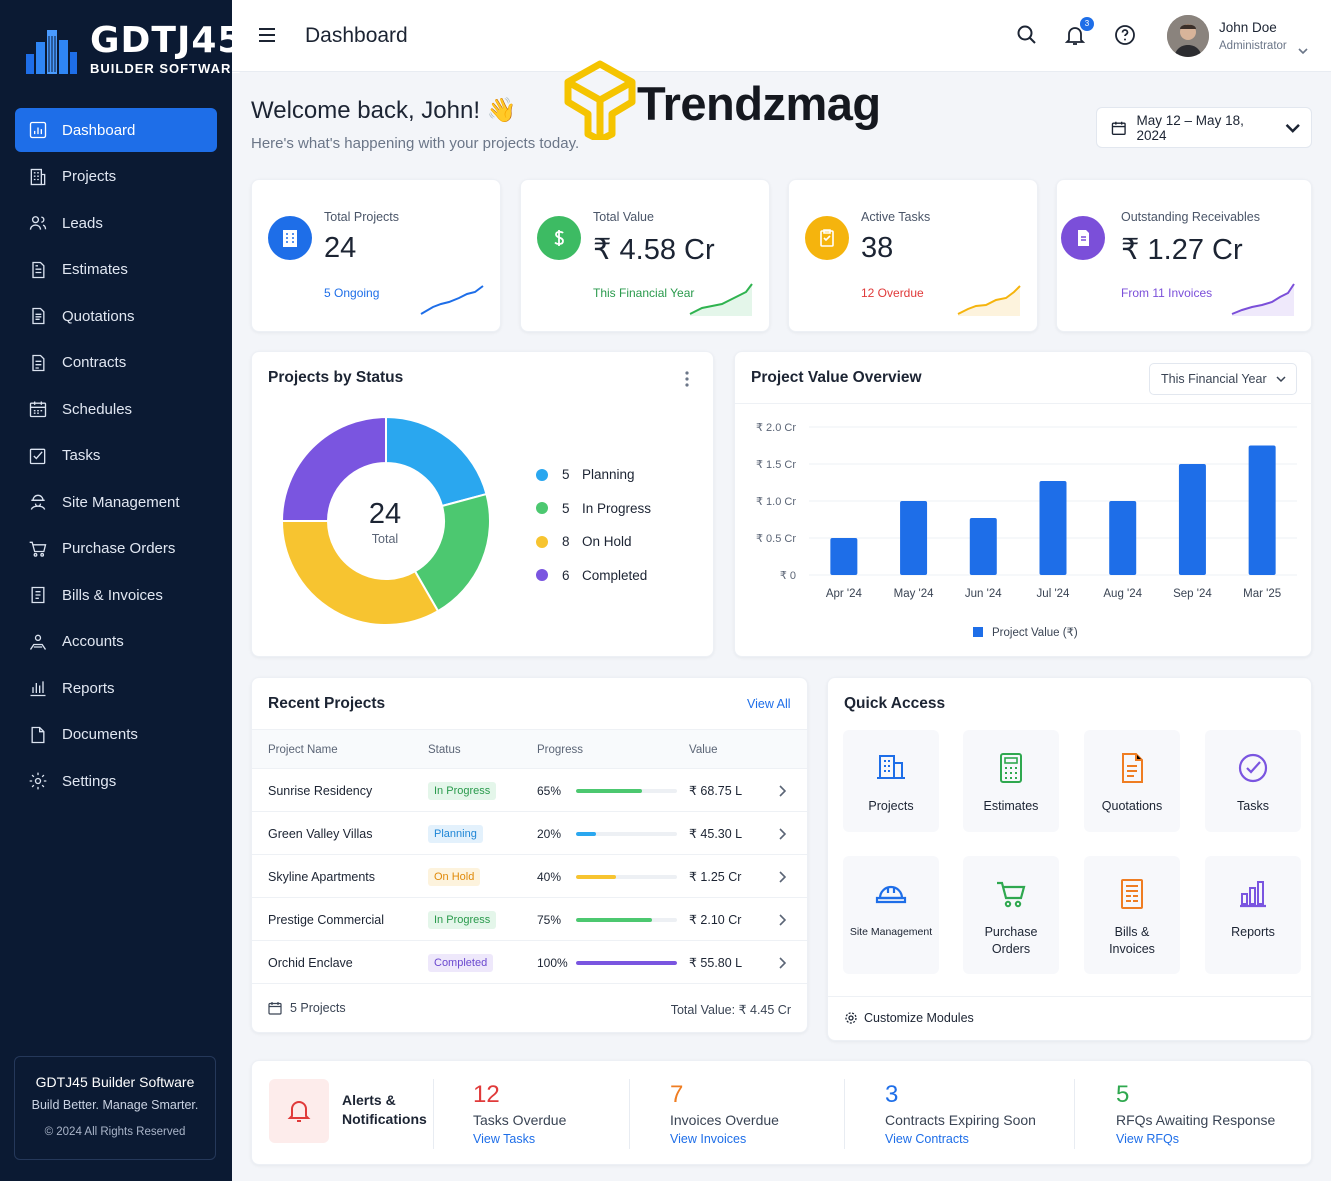 The width and height of the screenshot is (1331, 1181). Describe the element at coordinates (1027, 35) in the screenshot. I see `search-icon` at that location.